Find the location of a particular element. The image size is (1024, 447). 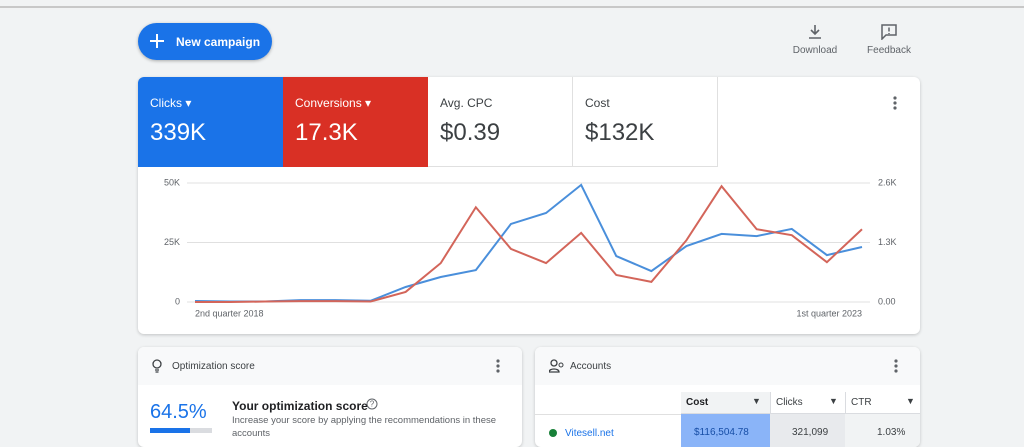

score-bar is located at coordinates (170, 430).